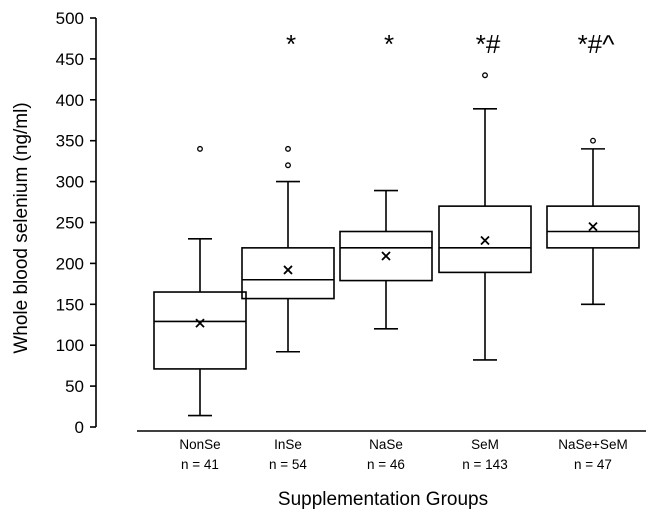 This screenshot has height=513, width=646. Describe the element at coordinates (200, 464) in the screenshot. I see `category-n-label: n = 41` at that location.